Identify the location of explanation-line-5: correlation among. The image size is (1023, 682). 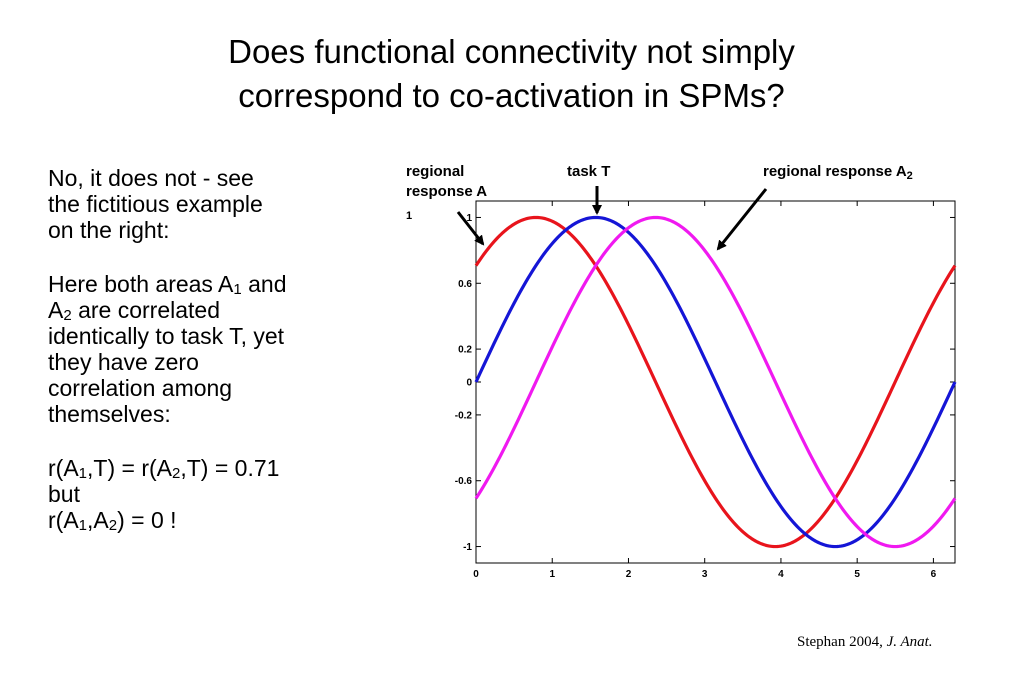
(140, 388).